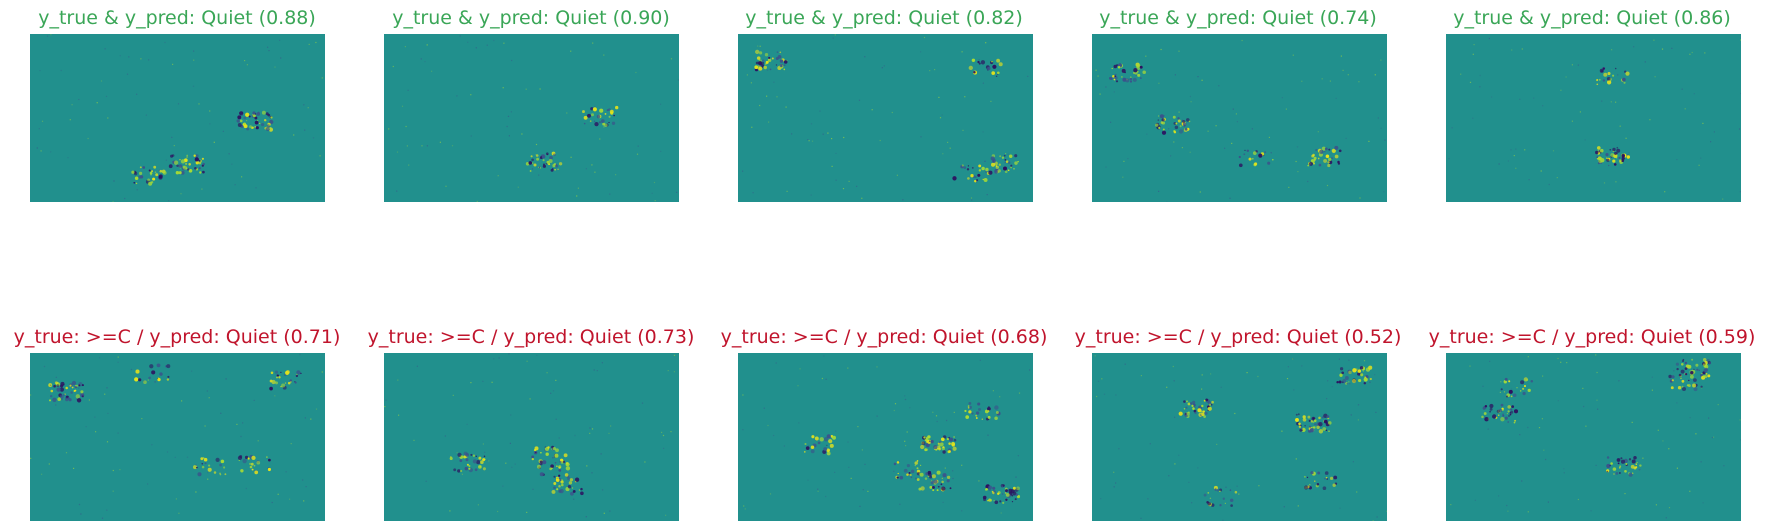 The image size is (1765, 529). Describe the element at coordinates (1592, 337) in the screenshot. I see `panel-title: y_true: >=C / y_pred: Quiet (0.59)` at that location.